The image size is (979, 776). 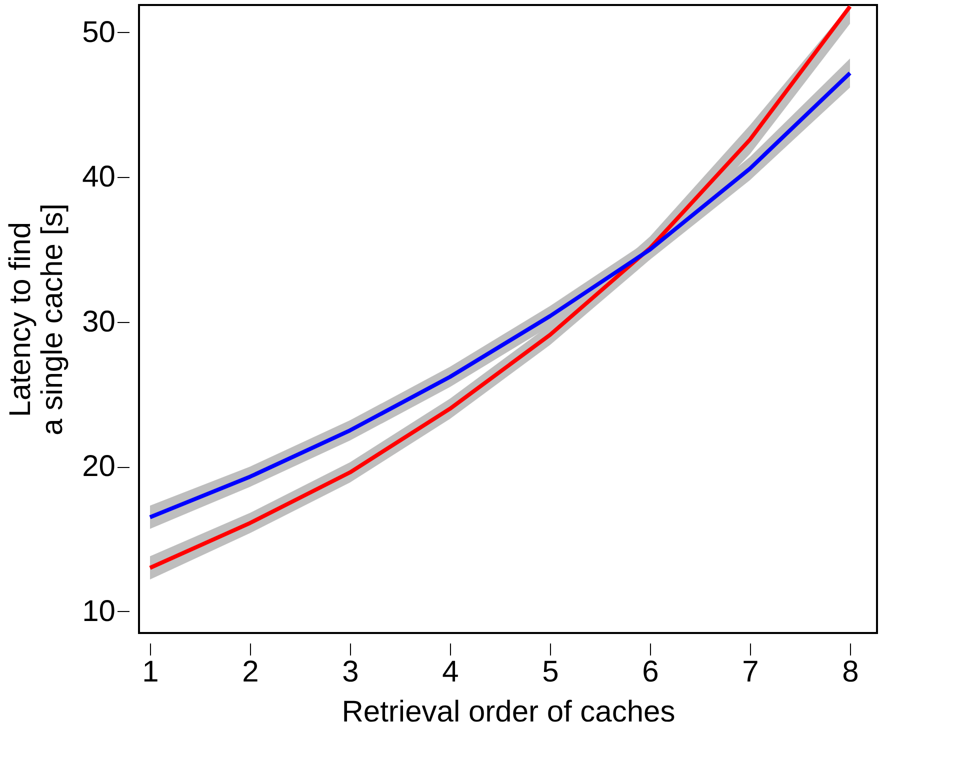 I want to click on x-tick-label: 2, so click(x=250, y=672).